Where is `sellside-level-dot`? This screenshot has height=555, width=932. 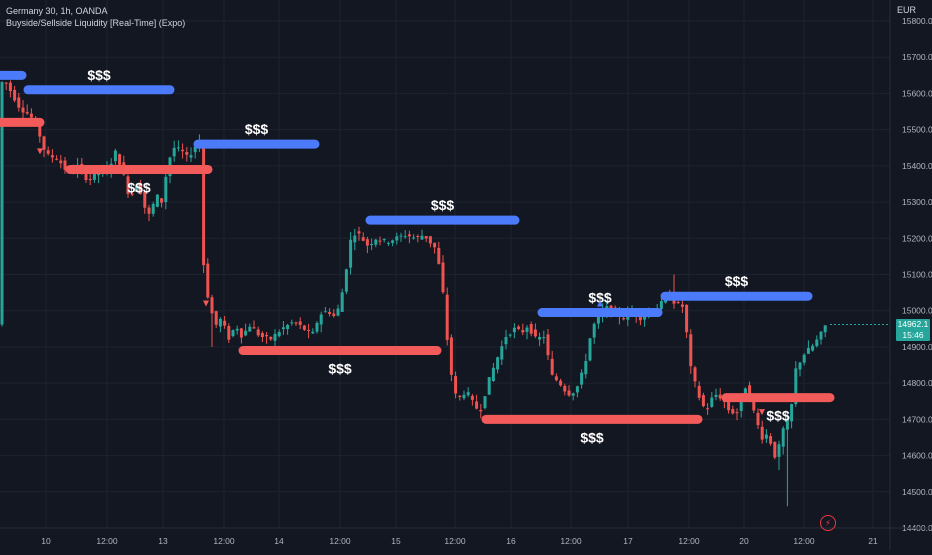 sellside-level-dot is located at coordinates (826, 397).